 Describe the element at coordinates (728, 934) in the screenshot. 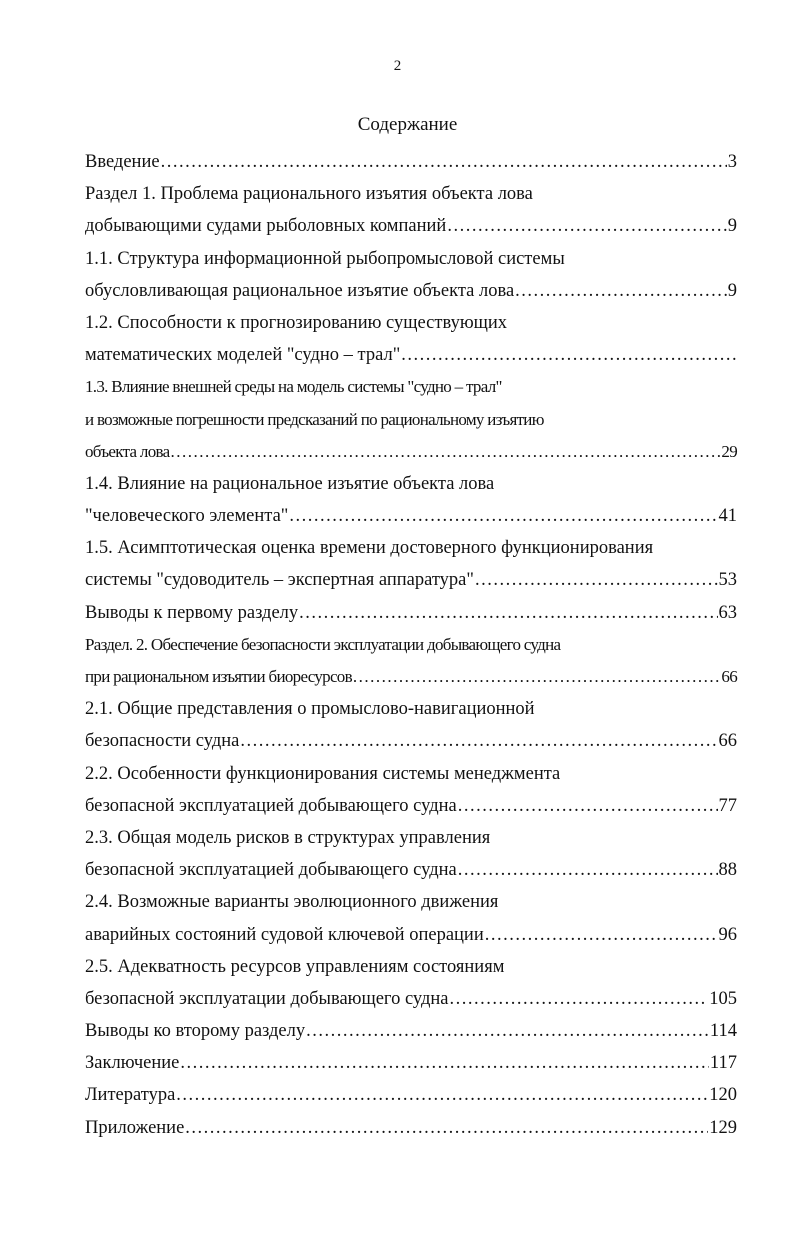

I see `toc-entry-page: 96` at that location.